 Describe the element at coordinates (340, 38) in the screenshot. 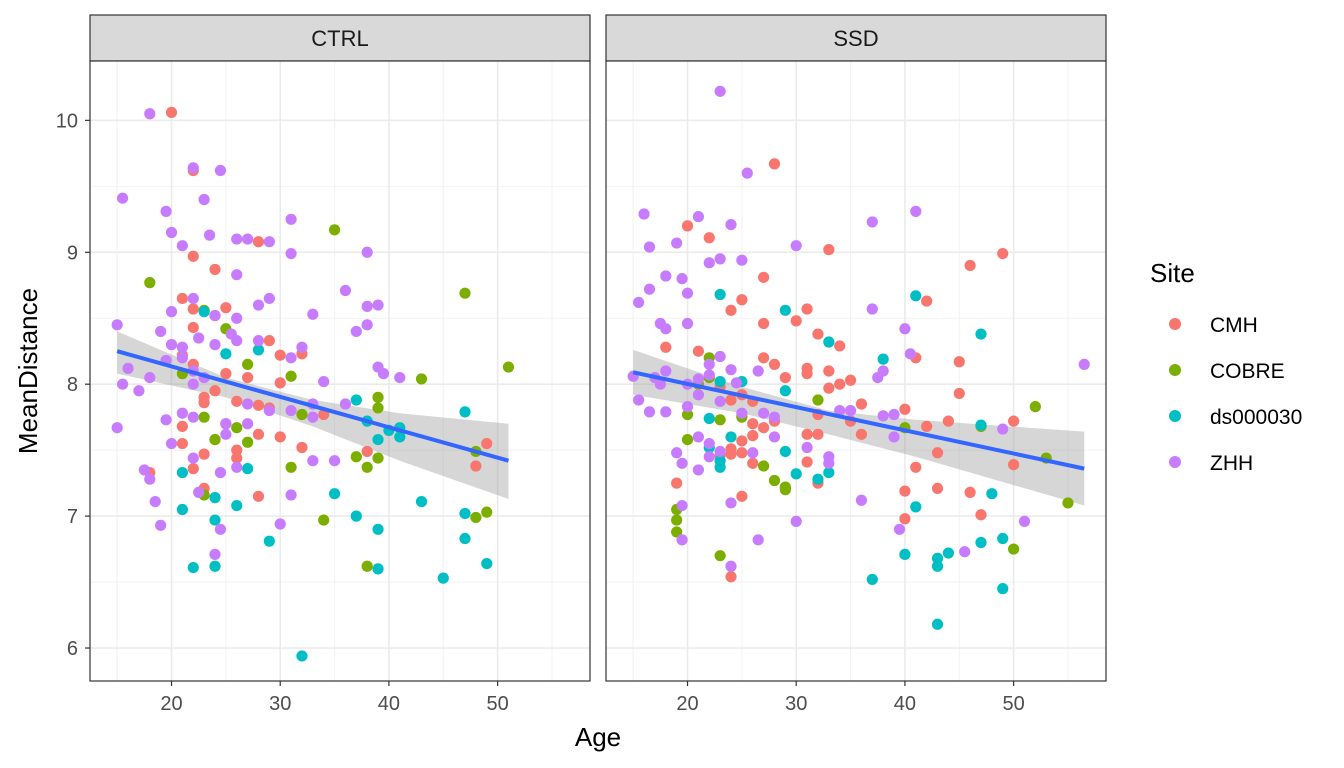

I see `strip-ctrl` at that location.